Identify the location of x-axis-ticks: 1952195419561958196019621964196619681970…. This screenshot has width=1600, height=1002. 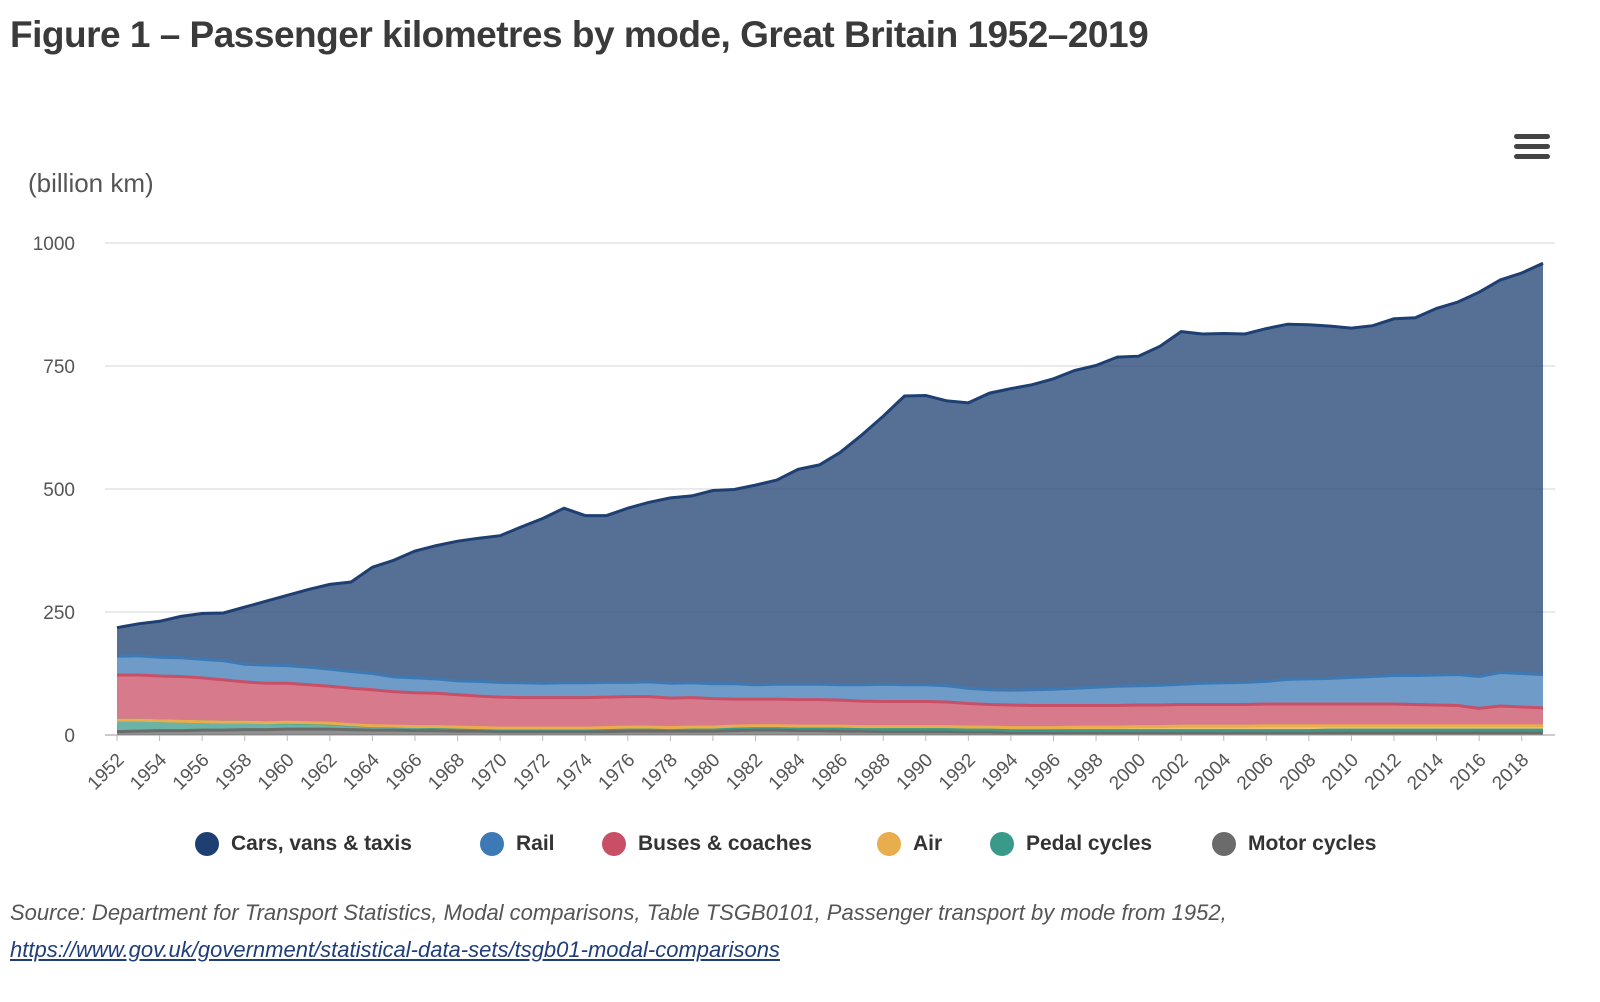
(808, 764).